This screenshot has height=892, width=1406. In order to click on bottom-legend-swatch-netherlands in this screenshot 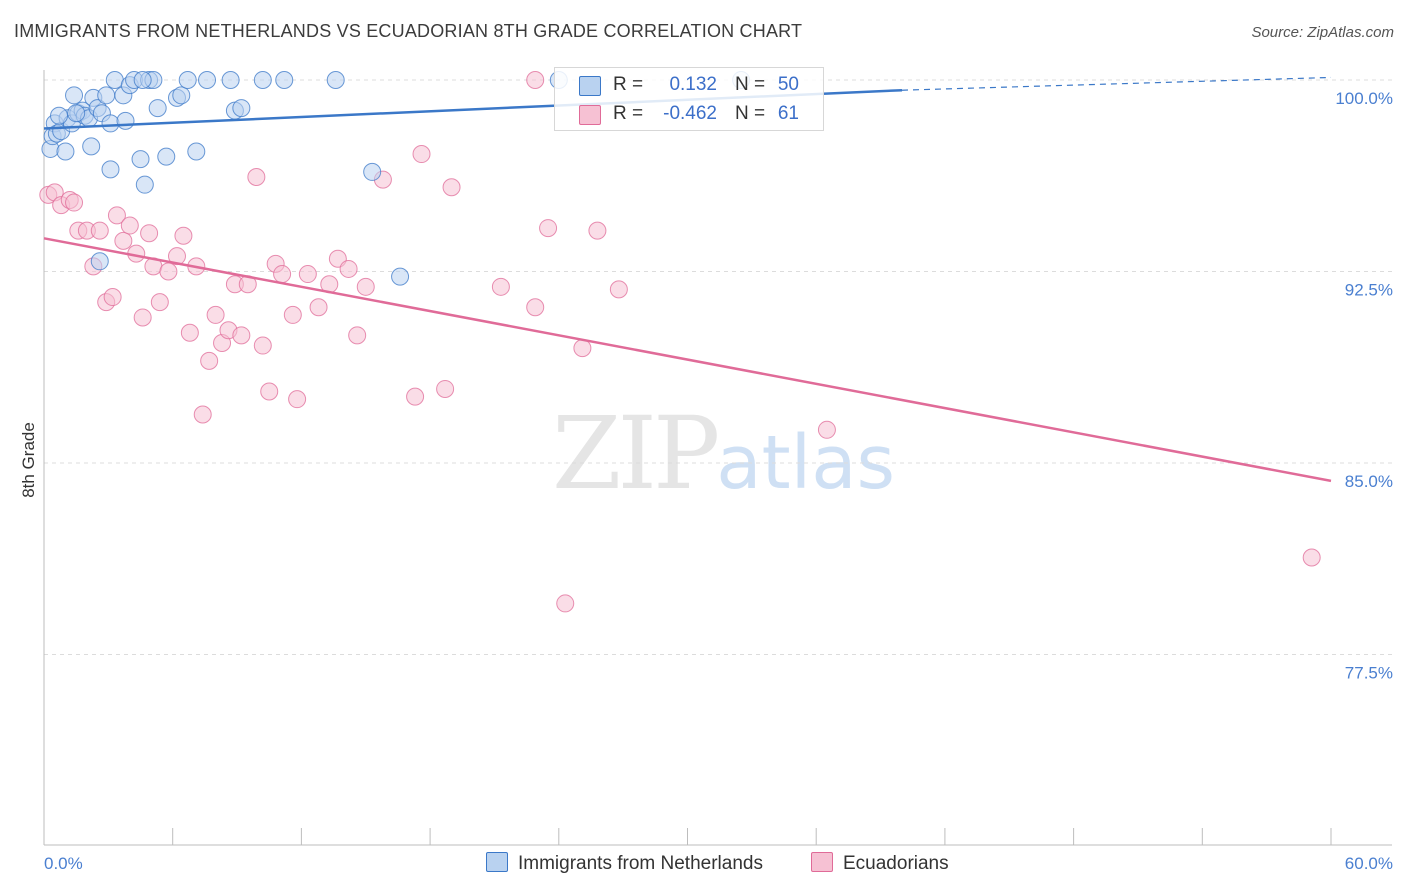, I will do `click(497, 862)`.